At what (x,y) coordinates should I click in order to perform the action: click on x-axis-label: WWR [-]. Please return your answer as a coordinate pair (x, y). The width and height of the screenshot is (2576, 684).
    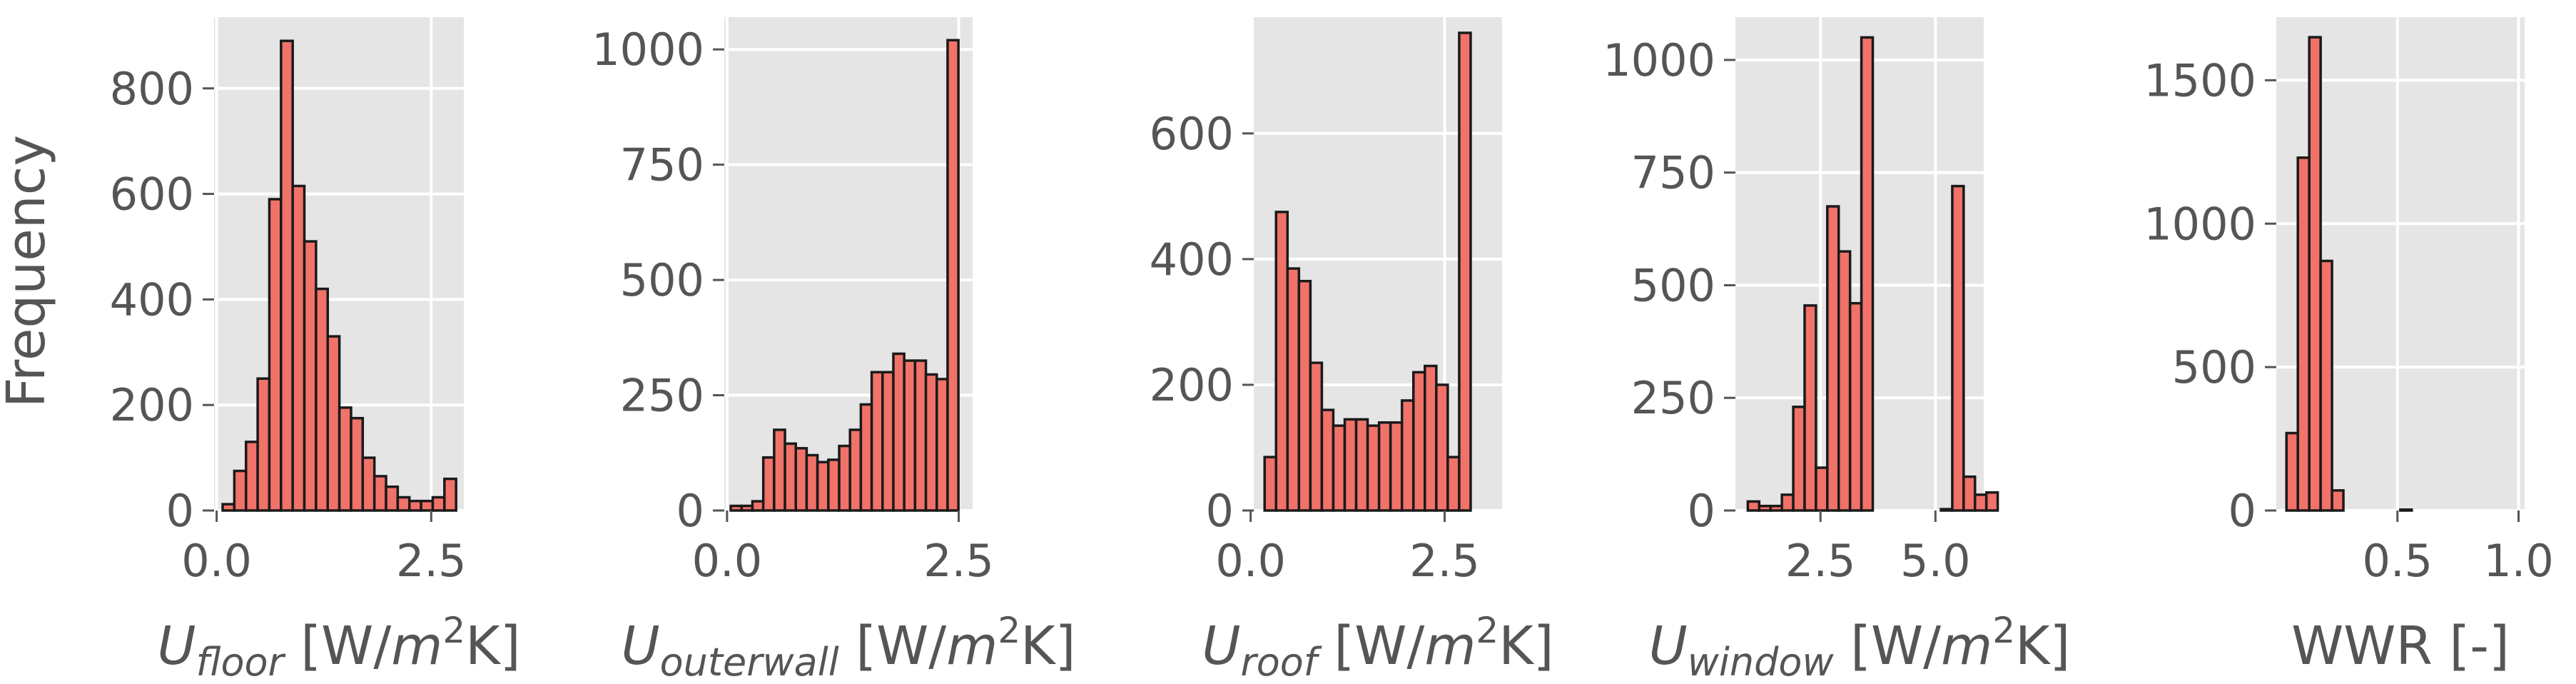
    Looking at the image, I should click on (2400, 646).